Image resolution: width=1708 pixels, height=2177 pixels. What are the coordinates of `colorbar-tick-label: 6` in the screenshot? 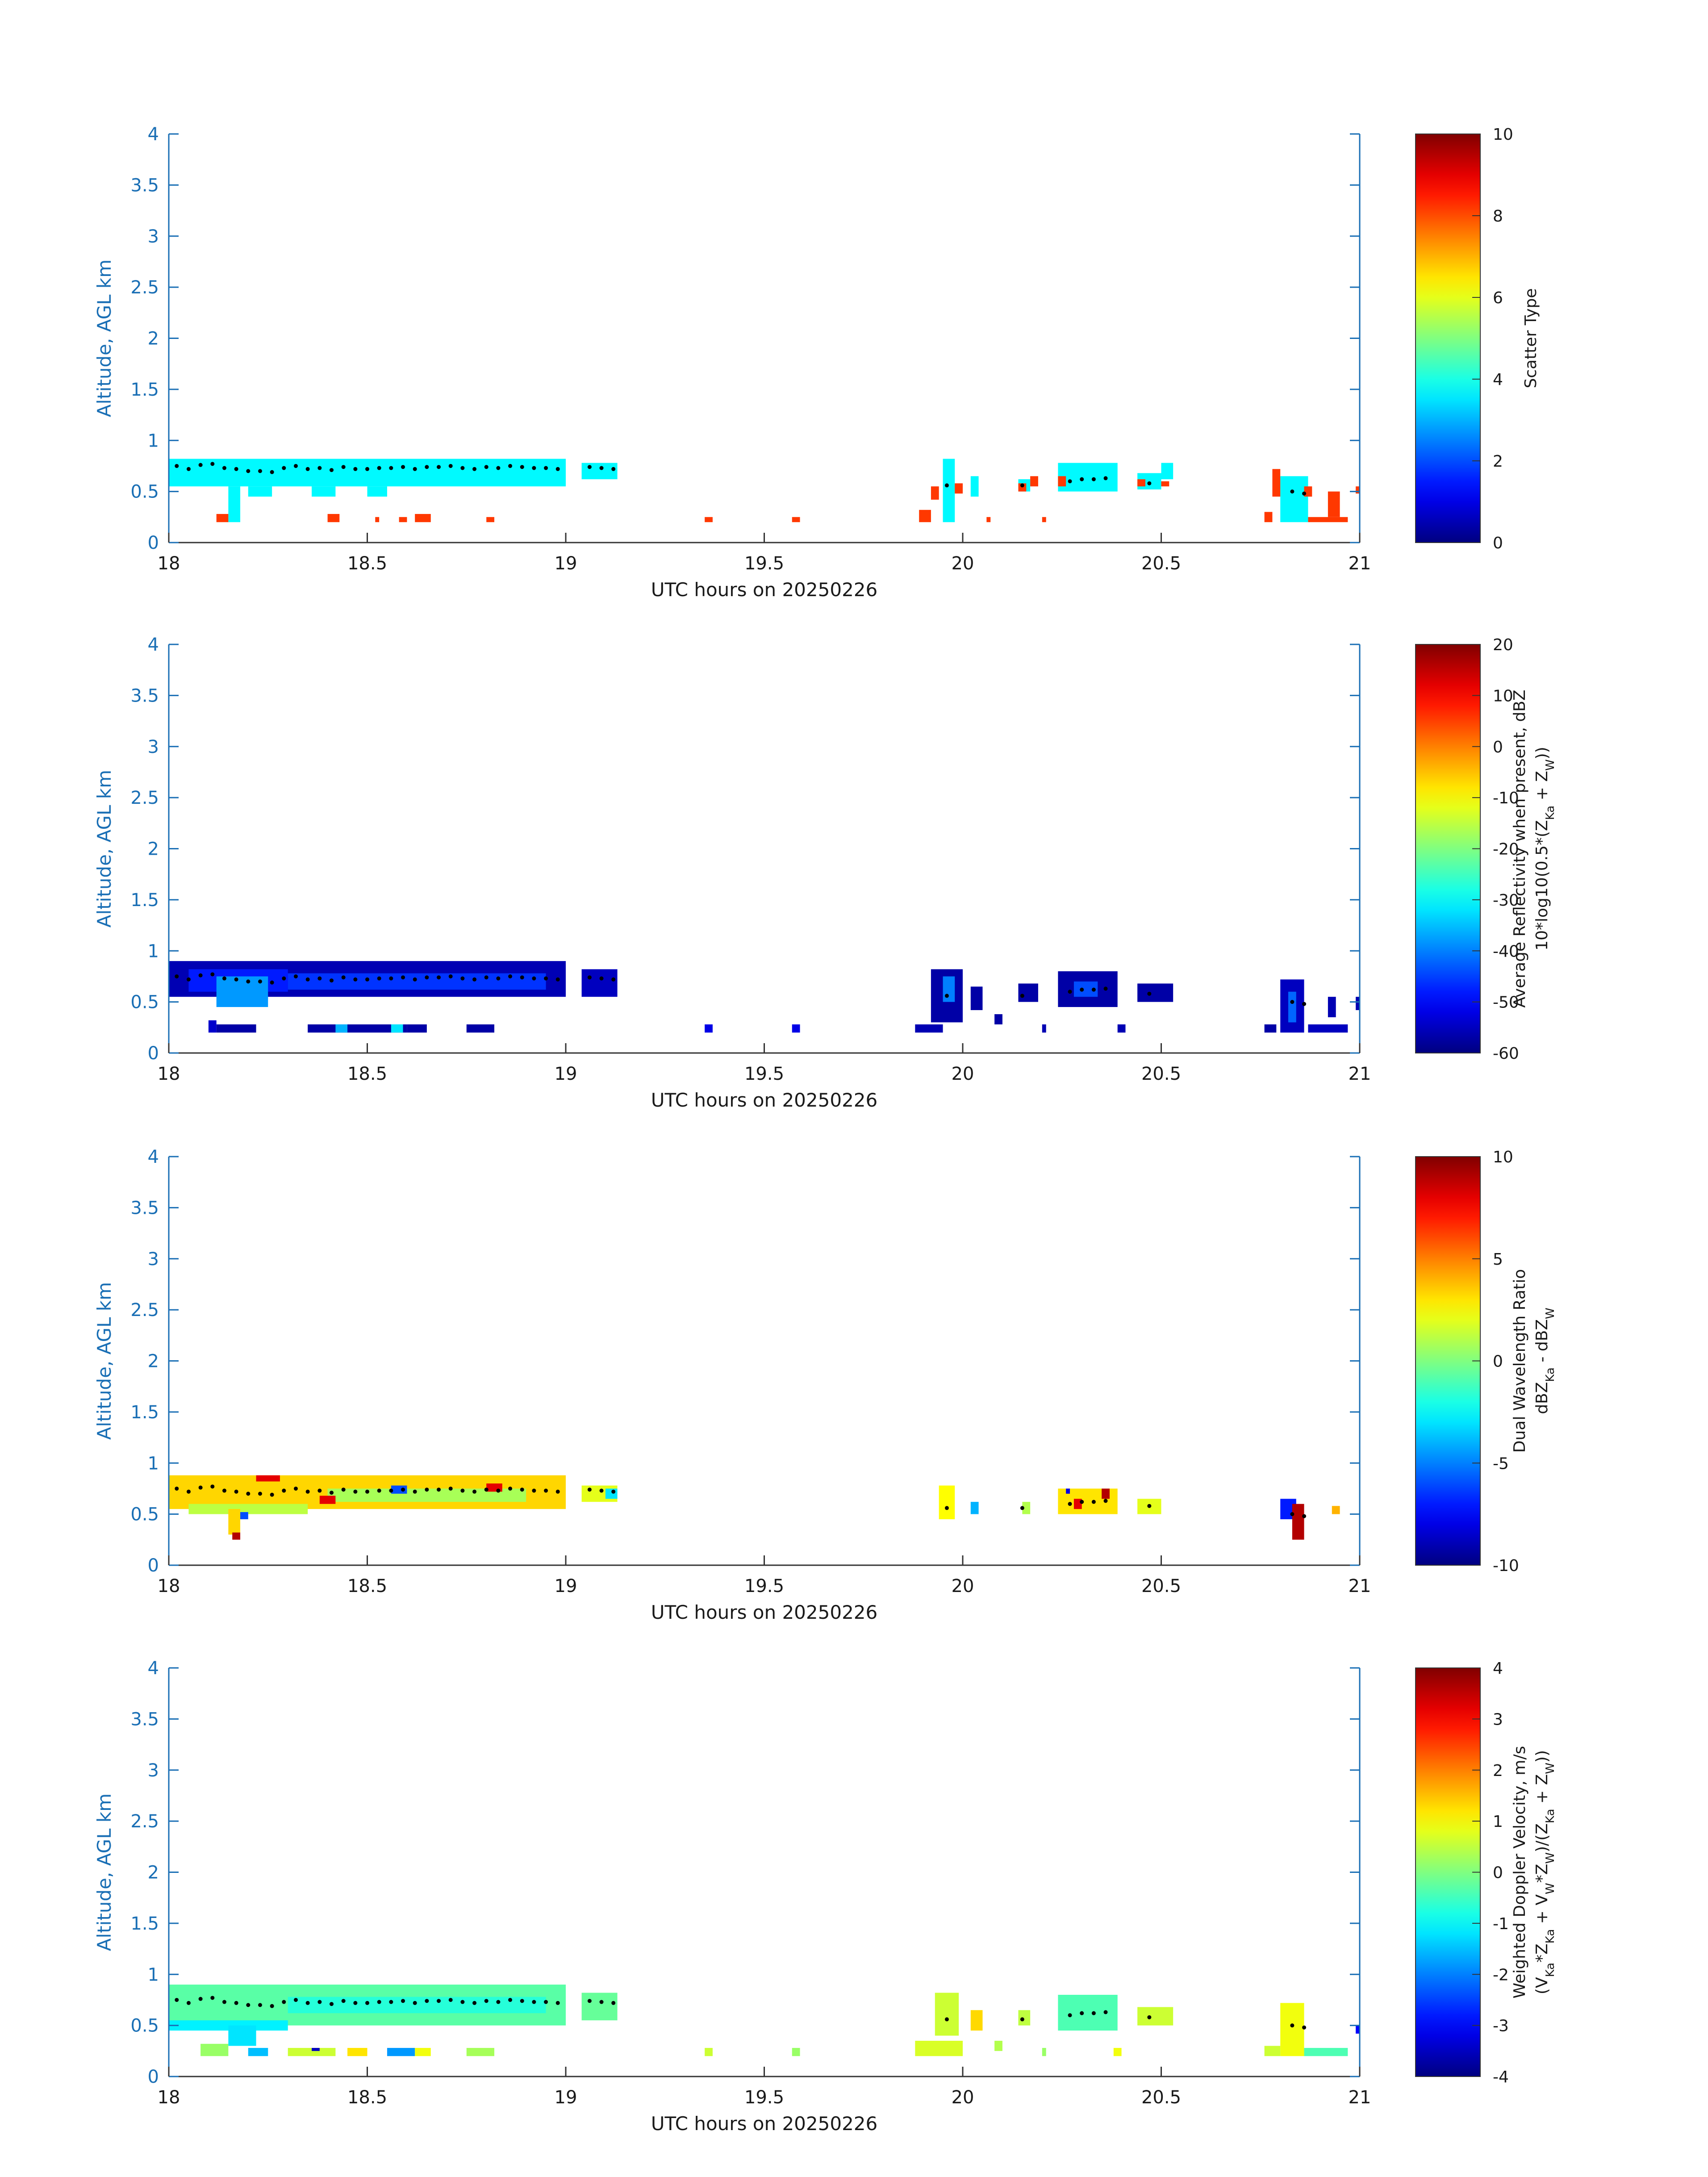 It's located at (1498, 298).